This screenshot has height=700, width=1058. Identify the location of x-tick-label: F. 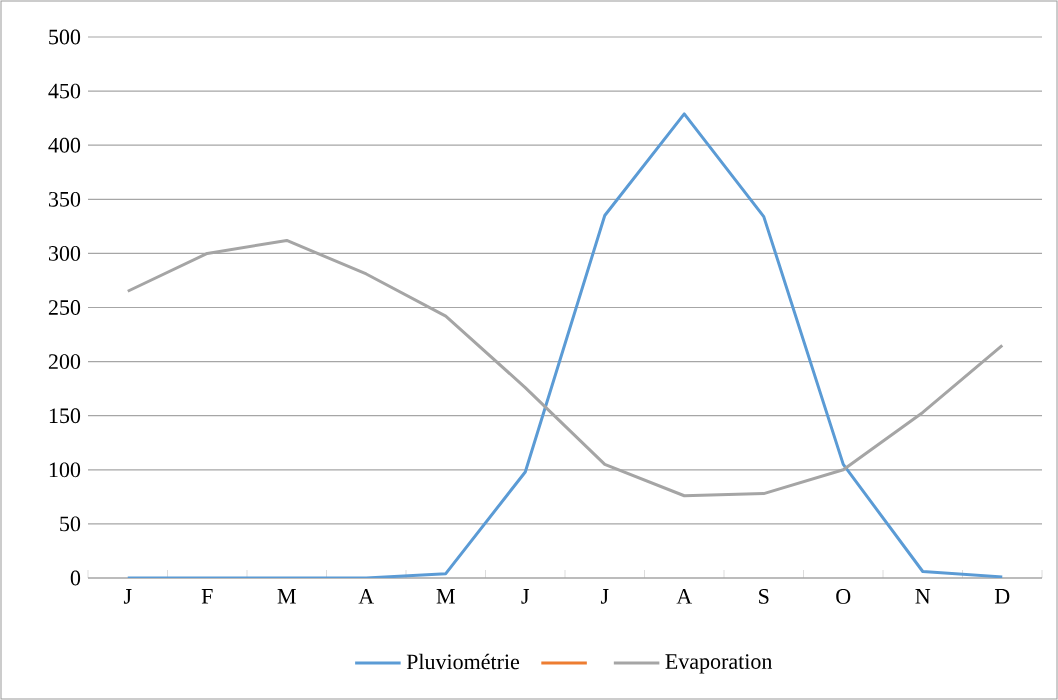
(207, 596).